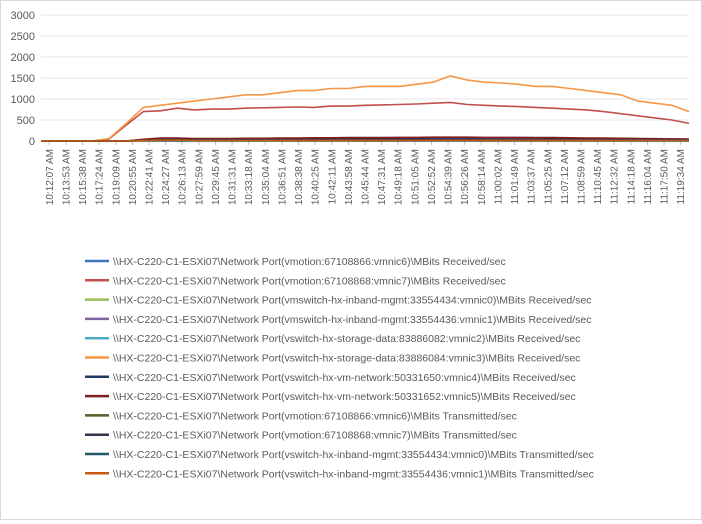  Describe the element at coordinates (399, 177) in the screenshot. I see `x-tick-label: 10:49:18 AM` at that location.